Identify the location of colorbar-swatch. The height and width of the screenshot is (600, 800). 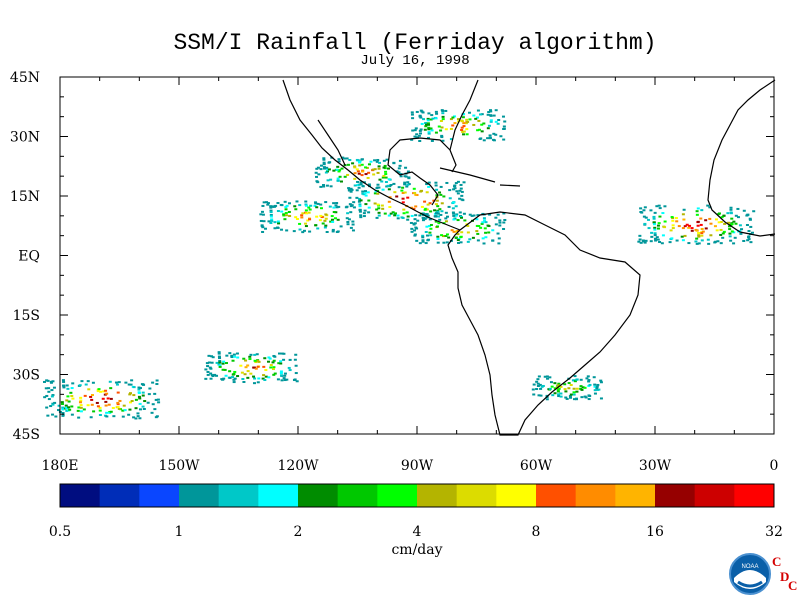
(119, 495).